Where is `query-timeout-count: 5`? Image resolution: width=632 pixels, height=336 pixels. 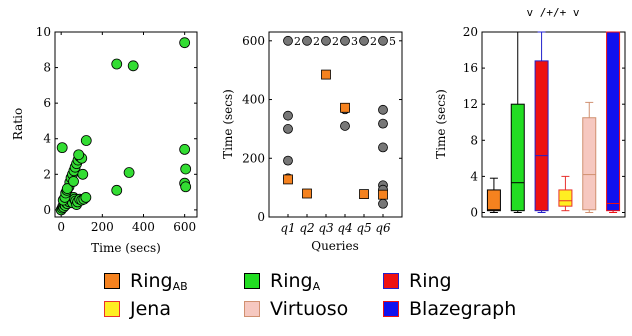 query-timeout-count: 5 is located at coordinates (392, 41).